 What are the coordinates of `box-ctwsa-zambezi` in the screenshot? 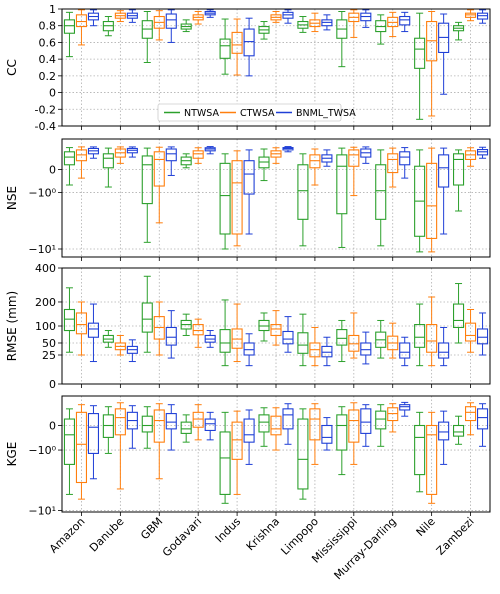 It's located at (470, 157).